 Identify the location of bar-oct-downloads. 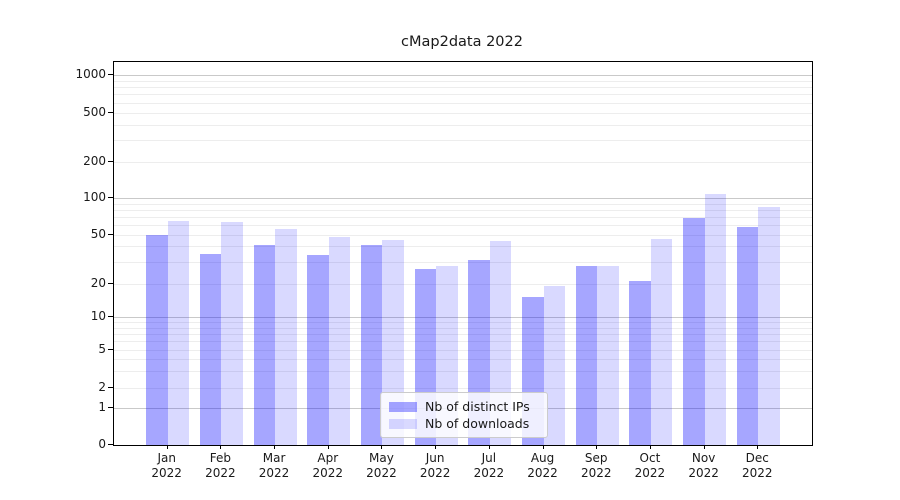
(661, 341).